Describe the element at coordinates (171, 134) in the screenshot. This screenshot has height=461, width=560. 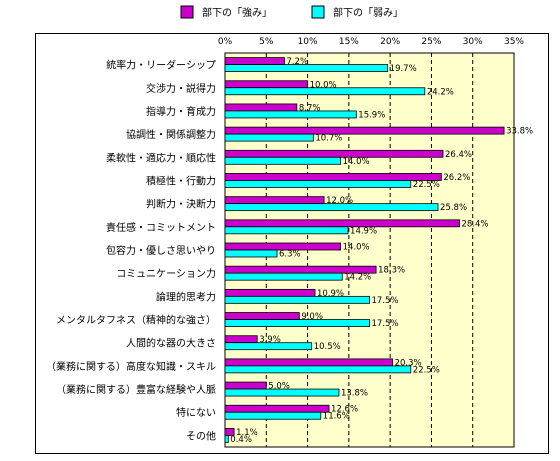
I see `category-label: 協調性・関係調整力` at that location.